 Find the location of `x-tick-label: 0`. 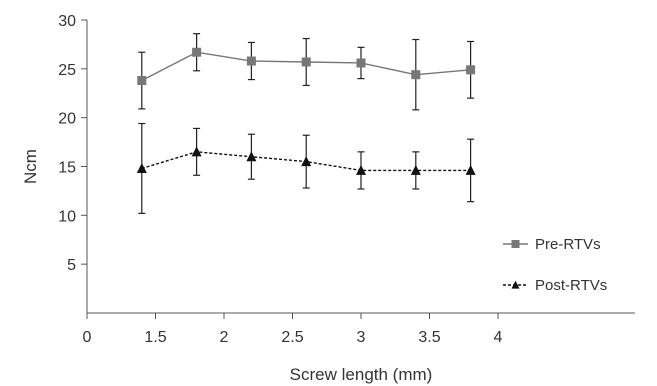

x-tick-label: 0 is located at coordinates (87, 337).